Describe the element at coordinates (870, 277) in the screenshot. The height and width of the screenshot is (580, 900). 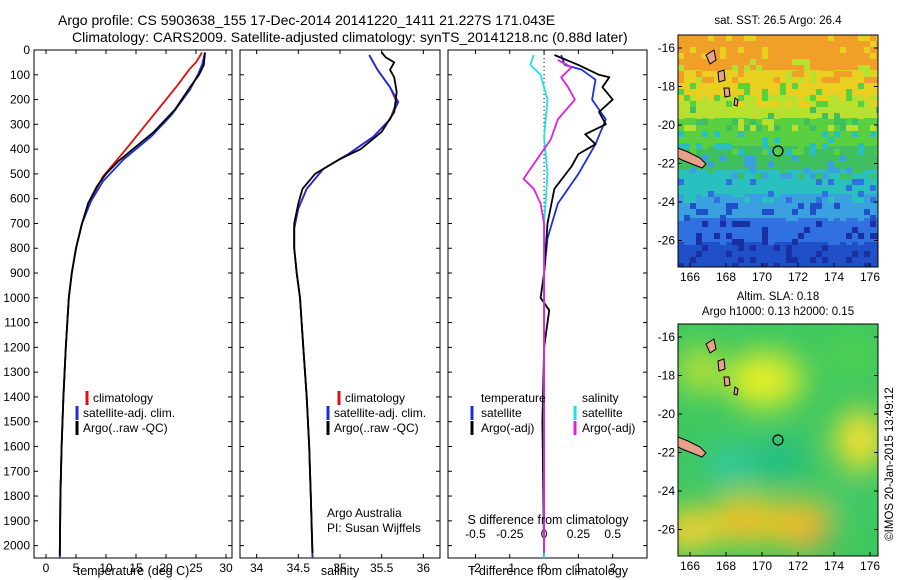
I see `map-x-tick-label: 176` at that location.